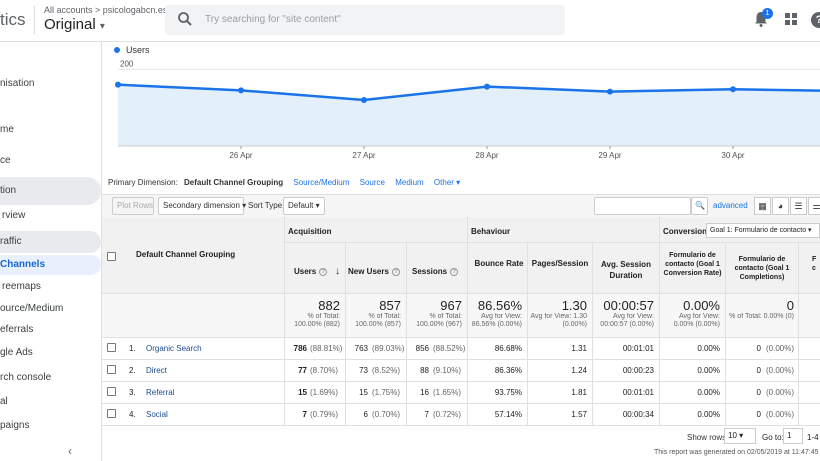 The width and height of the screenshot is (820, 461). What do you see at coordinates (447, 182) in the screenshot?
I see `dimension-other: Other ▾` at bounding box center [447, 182].